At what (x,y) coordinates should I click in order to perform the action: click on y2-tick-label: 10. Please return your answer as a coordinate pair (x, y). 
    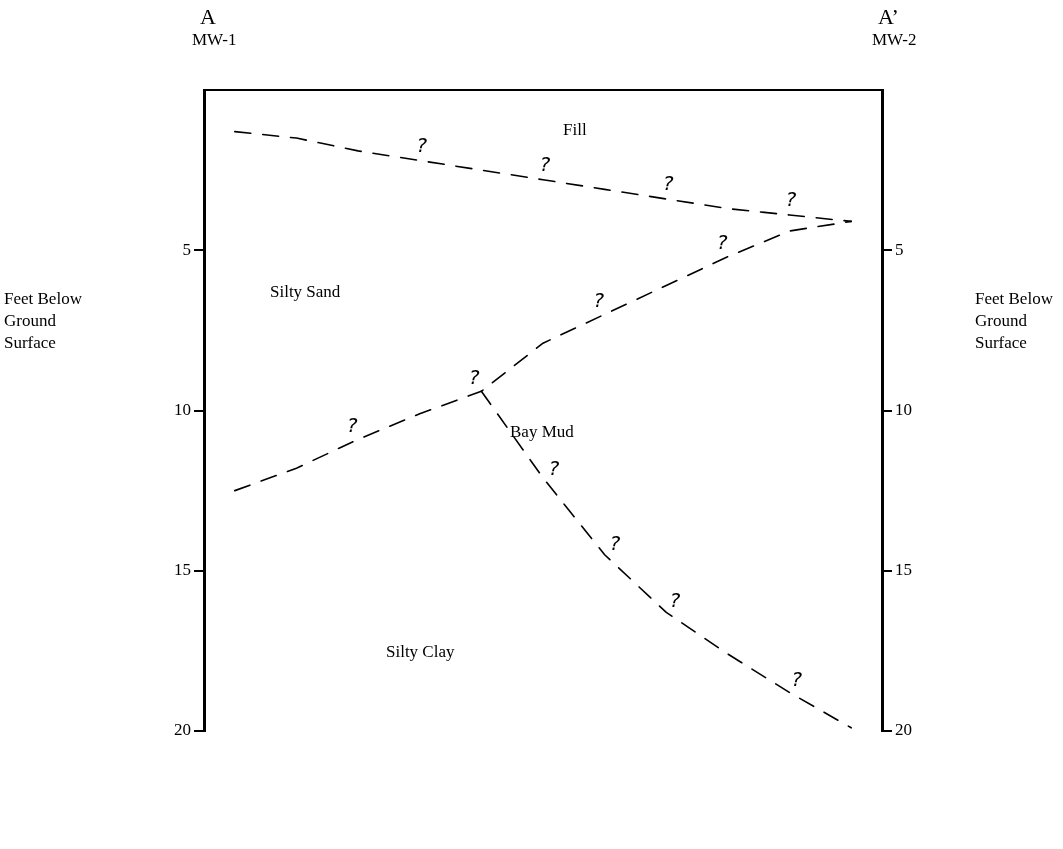
    Looking at the image, I should click on (903, 409).